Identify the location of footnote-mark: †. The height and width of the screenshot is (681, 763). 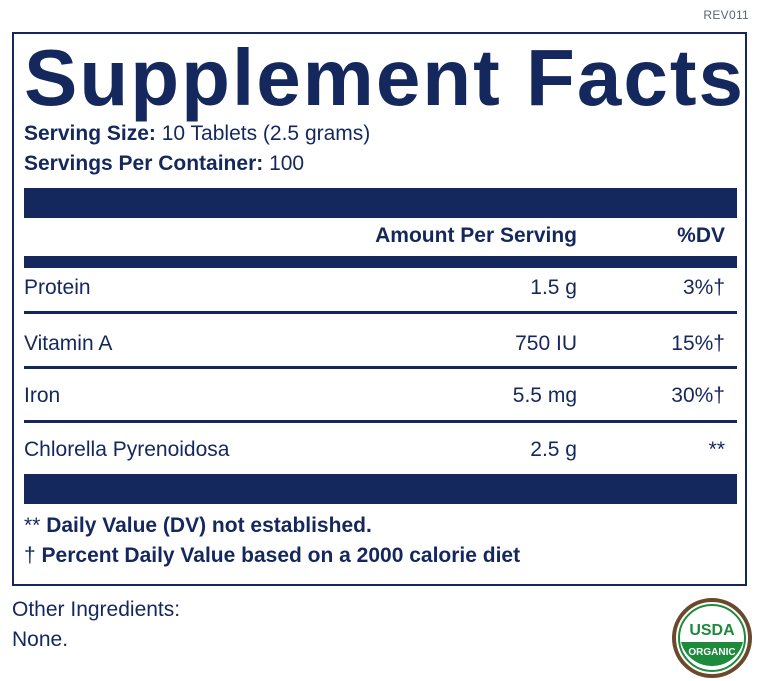
(30, 555).